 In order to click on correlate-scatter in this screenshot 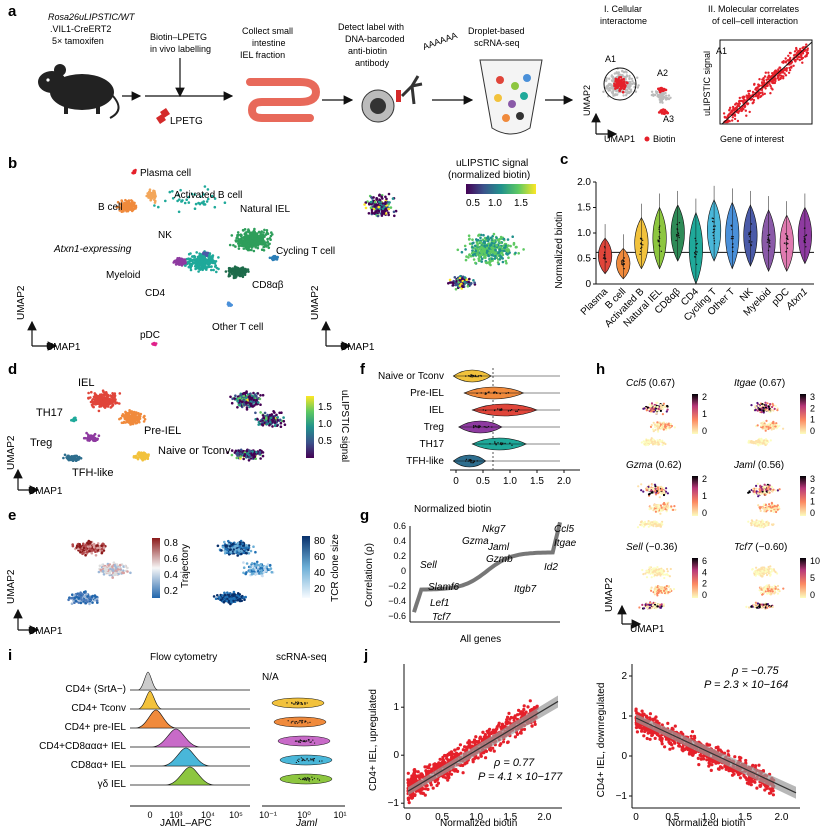, I will do `click(766, 82)`.